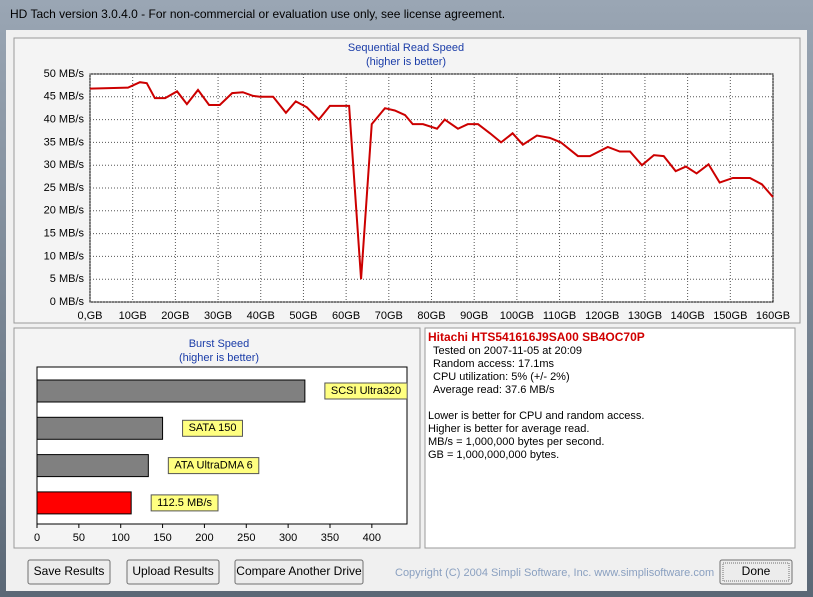 The height and width of the screenshot is (597, 813). I want to click on x-tick-label: 10GB, so click(133, 316).